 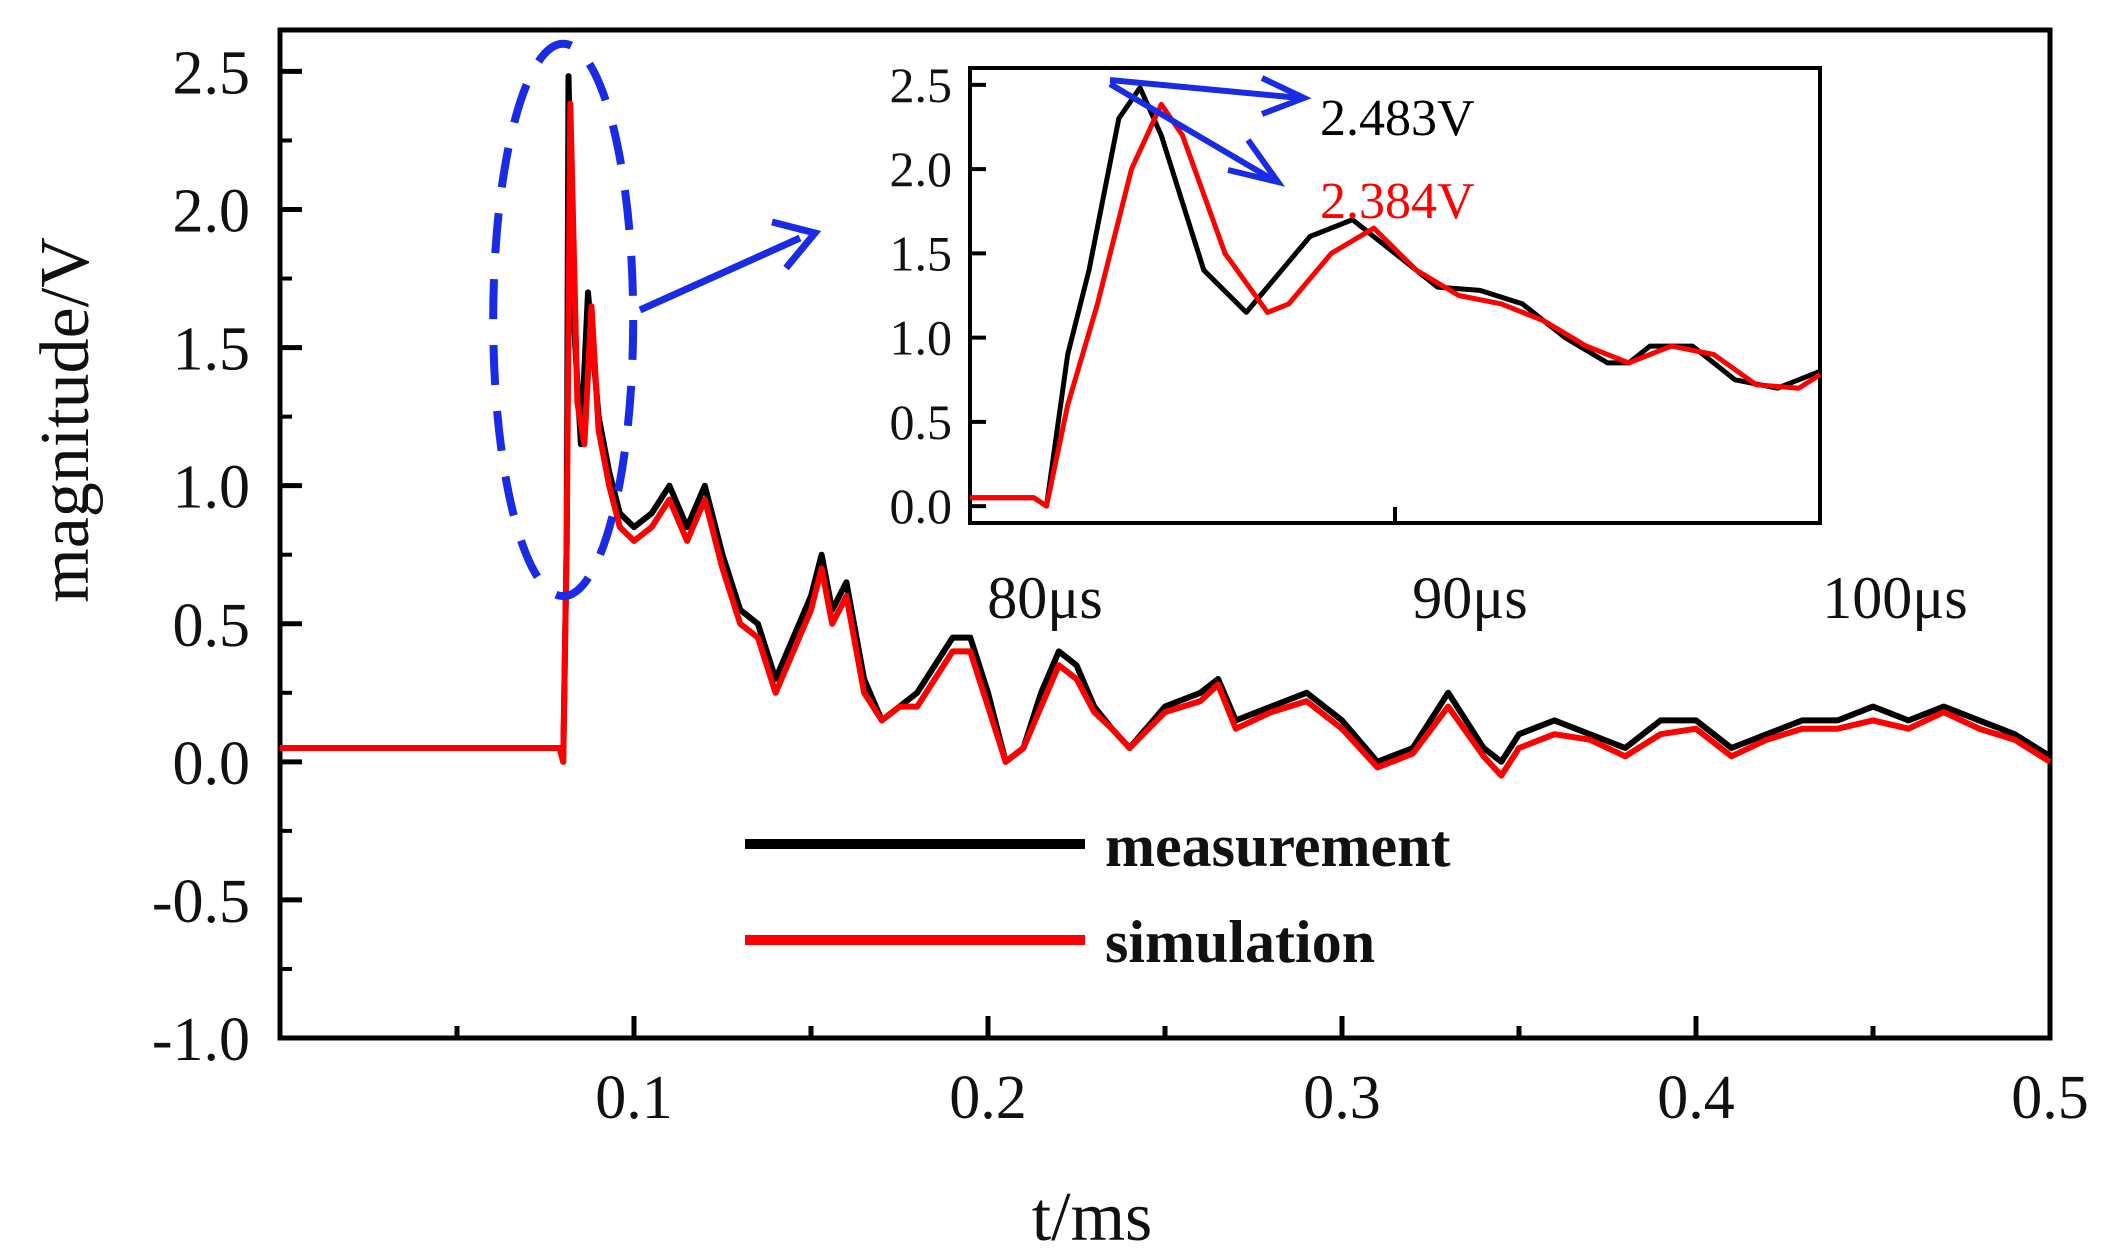 I want to click on inset-x-axis: 80μs 90μs 100μs, so click(x=1468, y=569).